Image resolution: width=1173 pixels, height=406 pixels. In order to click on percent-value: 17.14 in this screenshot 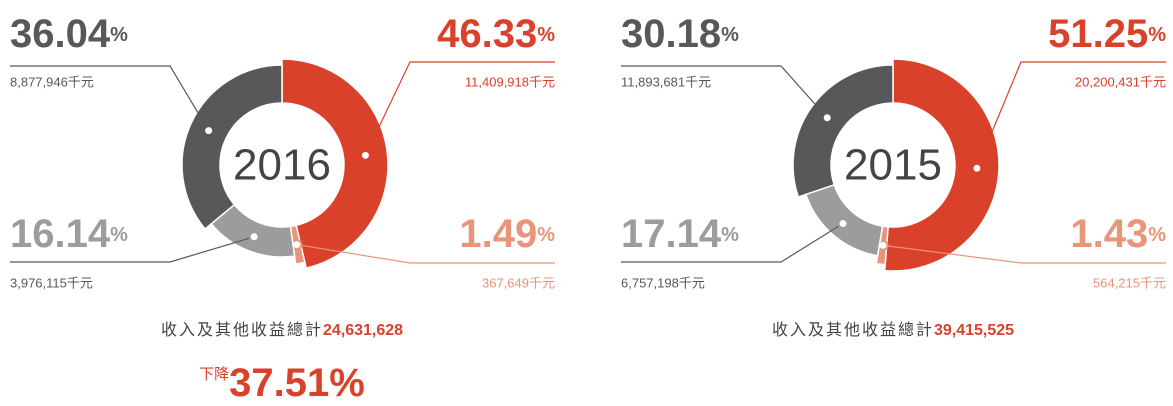, I will do `click(671, 234)`.